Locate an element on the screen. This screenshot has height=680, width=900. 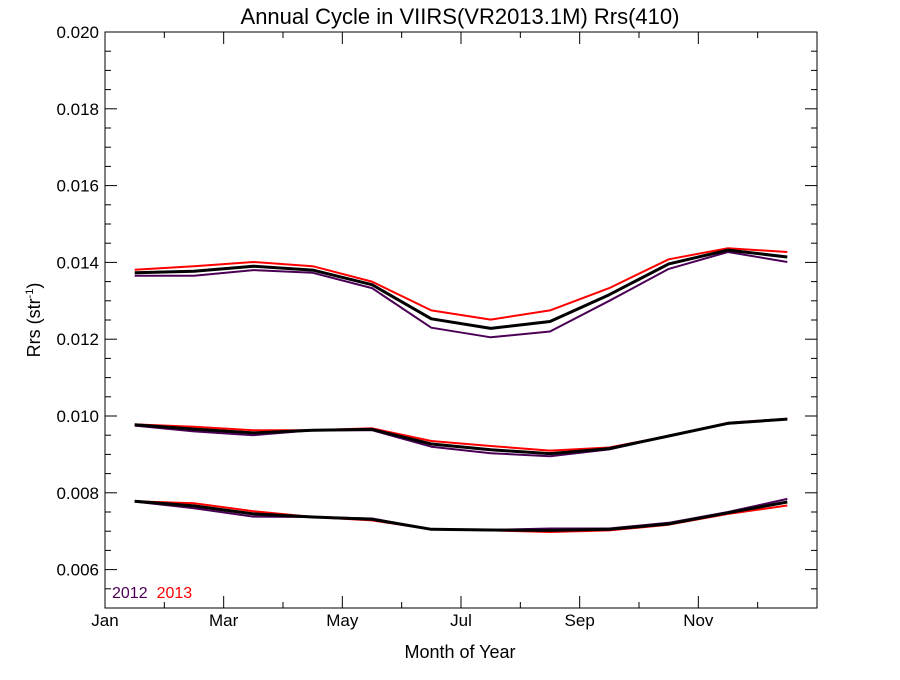
legend: 2012 2013 is located at coordinates (152, 593).